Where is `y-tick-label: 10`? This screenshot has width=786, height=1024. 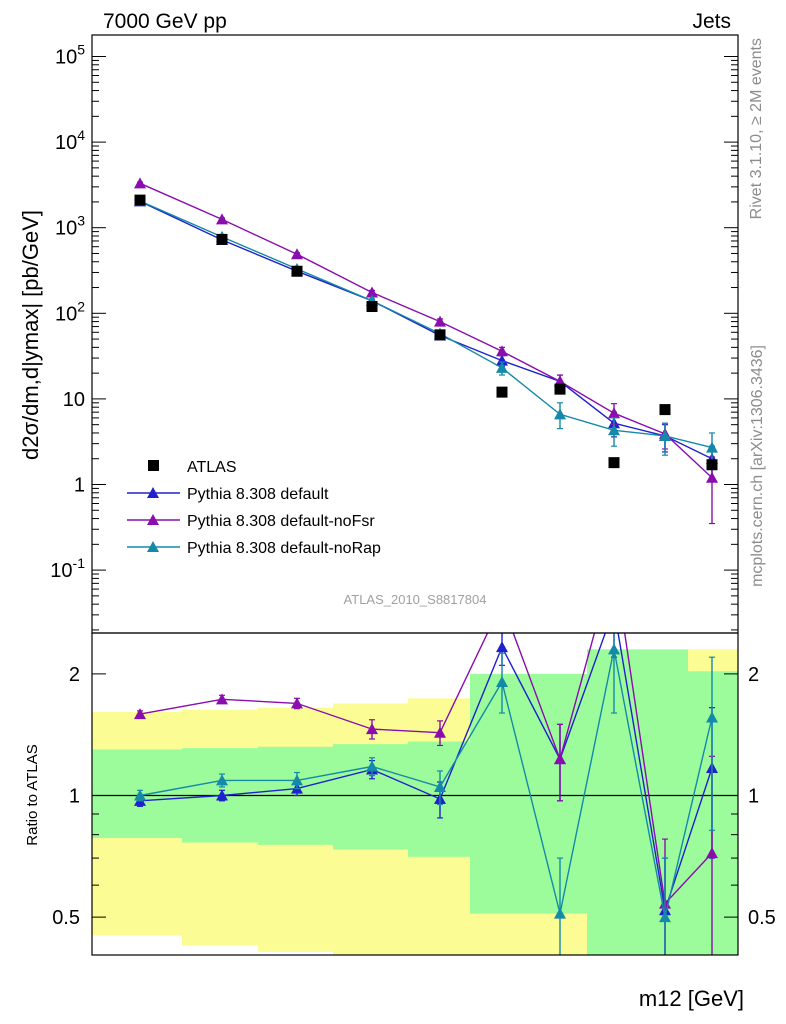 y-tick-label: 10 is located at coordinates (74, 400).